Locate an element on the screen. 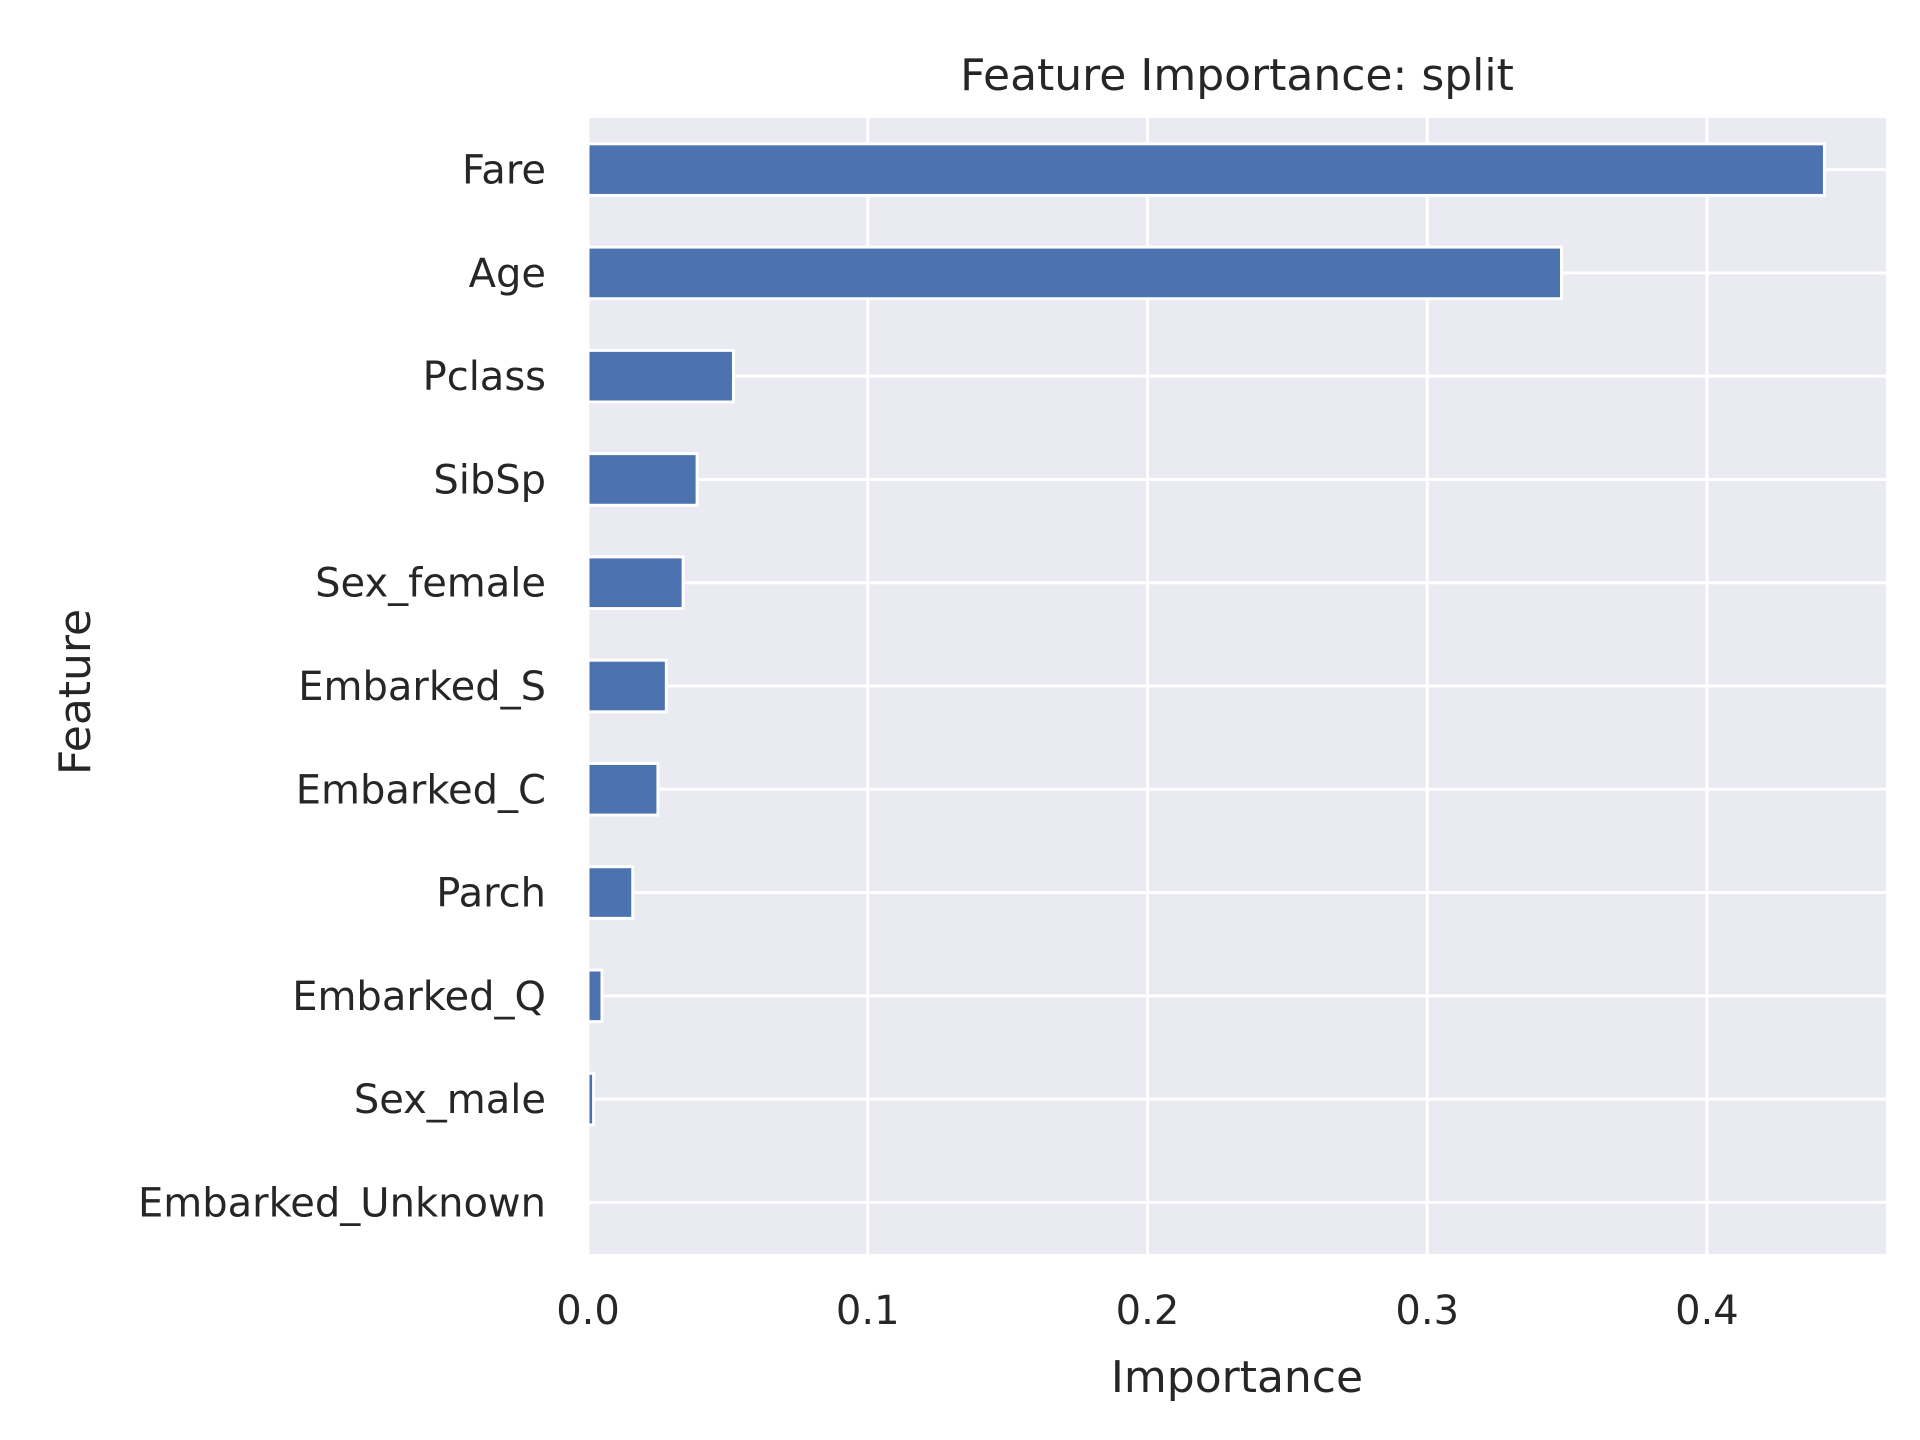 This screenshot has width=1920, height=1440. y-tick-label: Sex_female is located at coordinates (430, 584).